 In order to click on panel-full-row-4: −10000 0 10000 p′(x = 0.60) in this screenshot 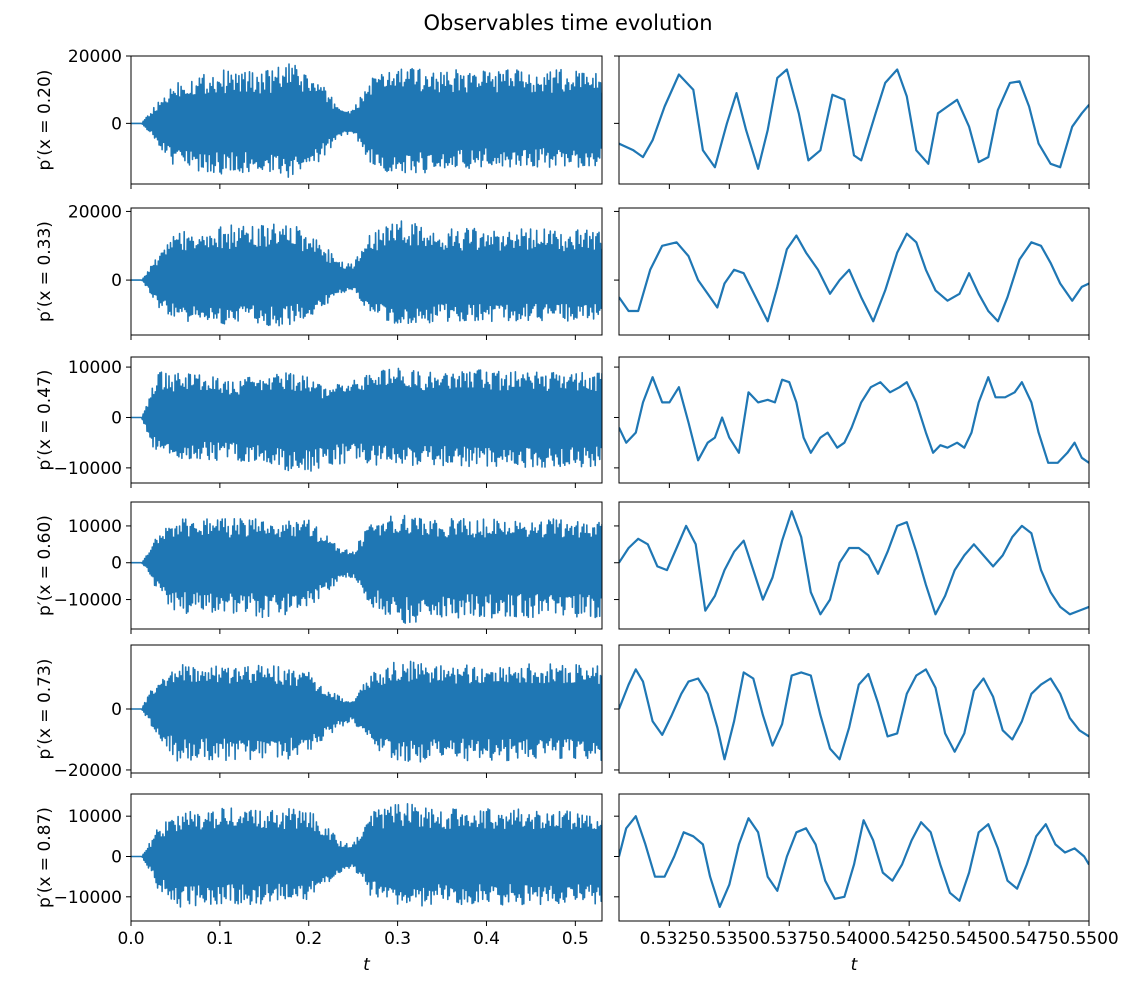, I will do `click(319, 567)`.